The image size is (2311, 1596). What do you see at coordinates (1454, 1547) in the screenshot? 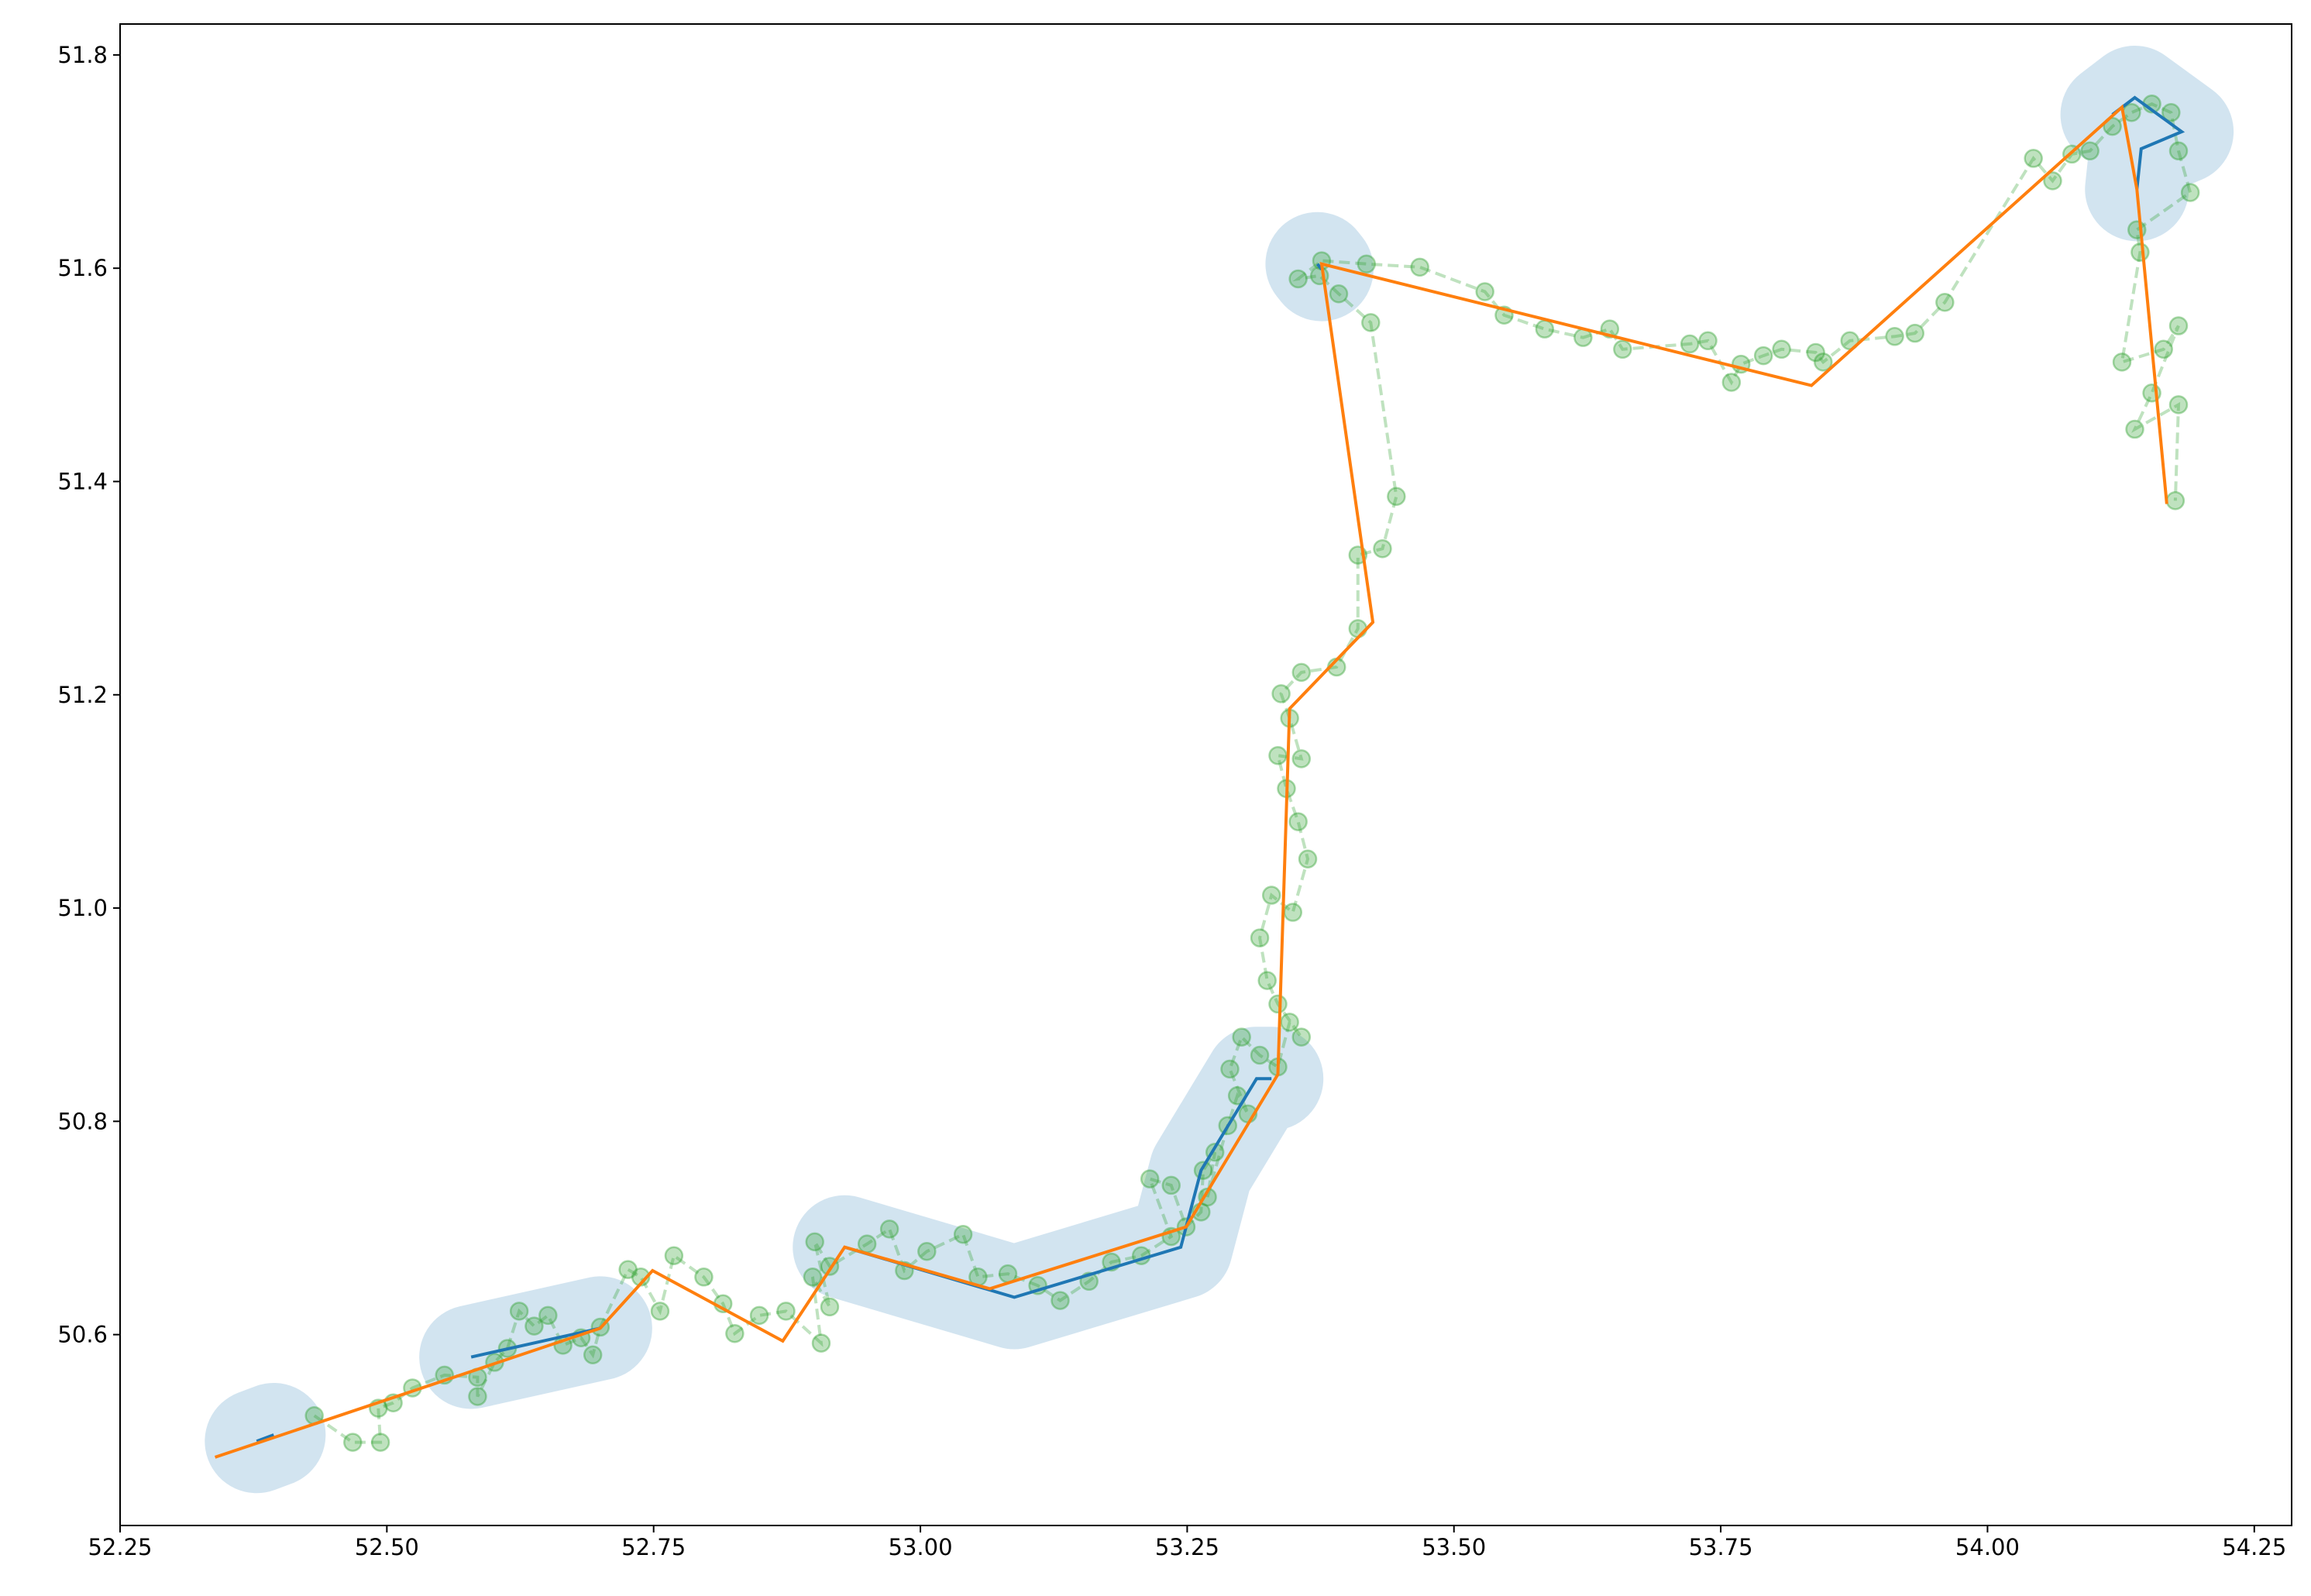
I see `x-tick-label: 53.50` at bounding box center [1454, 1547].